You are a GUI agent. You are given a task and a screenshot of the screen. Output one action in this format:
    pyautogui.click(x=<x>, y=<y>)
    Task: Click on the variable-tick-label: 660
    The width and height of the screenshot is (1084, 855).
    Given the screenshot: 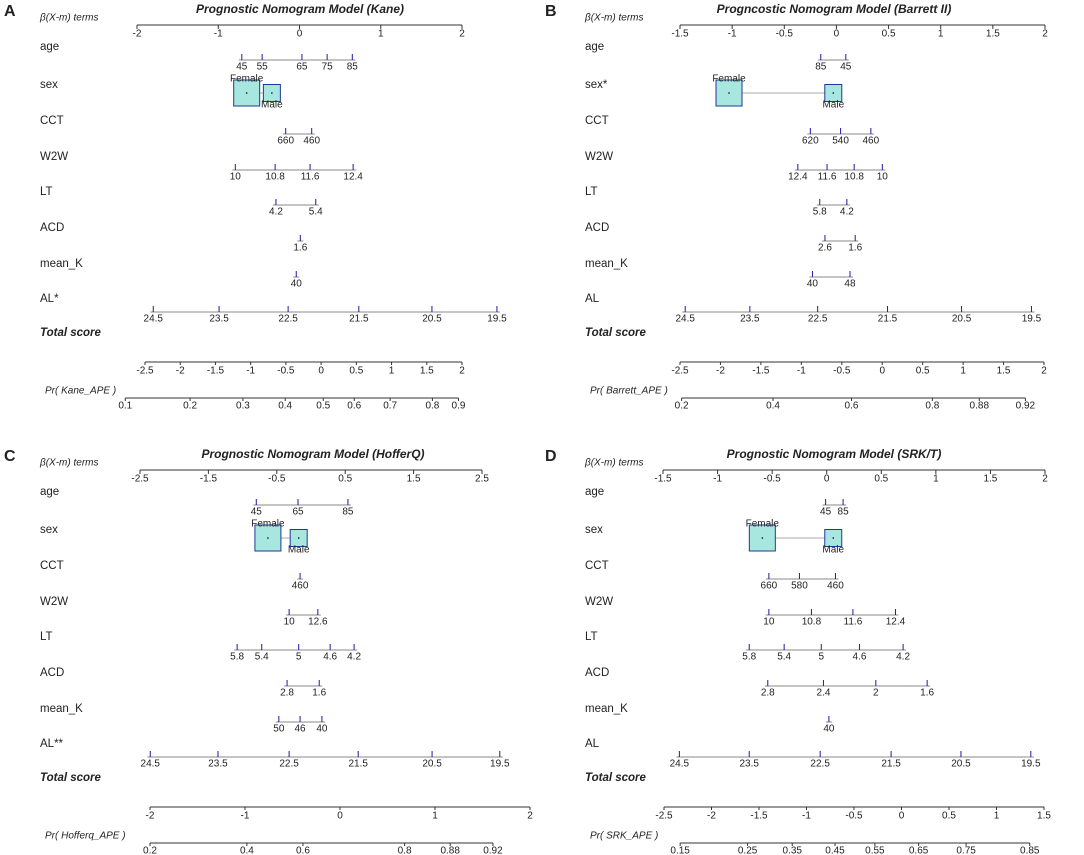 What is the action you would take?
    pyautogui.click(x=769, y=586)
    